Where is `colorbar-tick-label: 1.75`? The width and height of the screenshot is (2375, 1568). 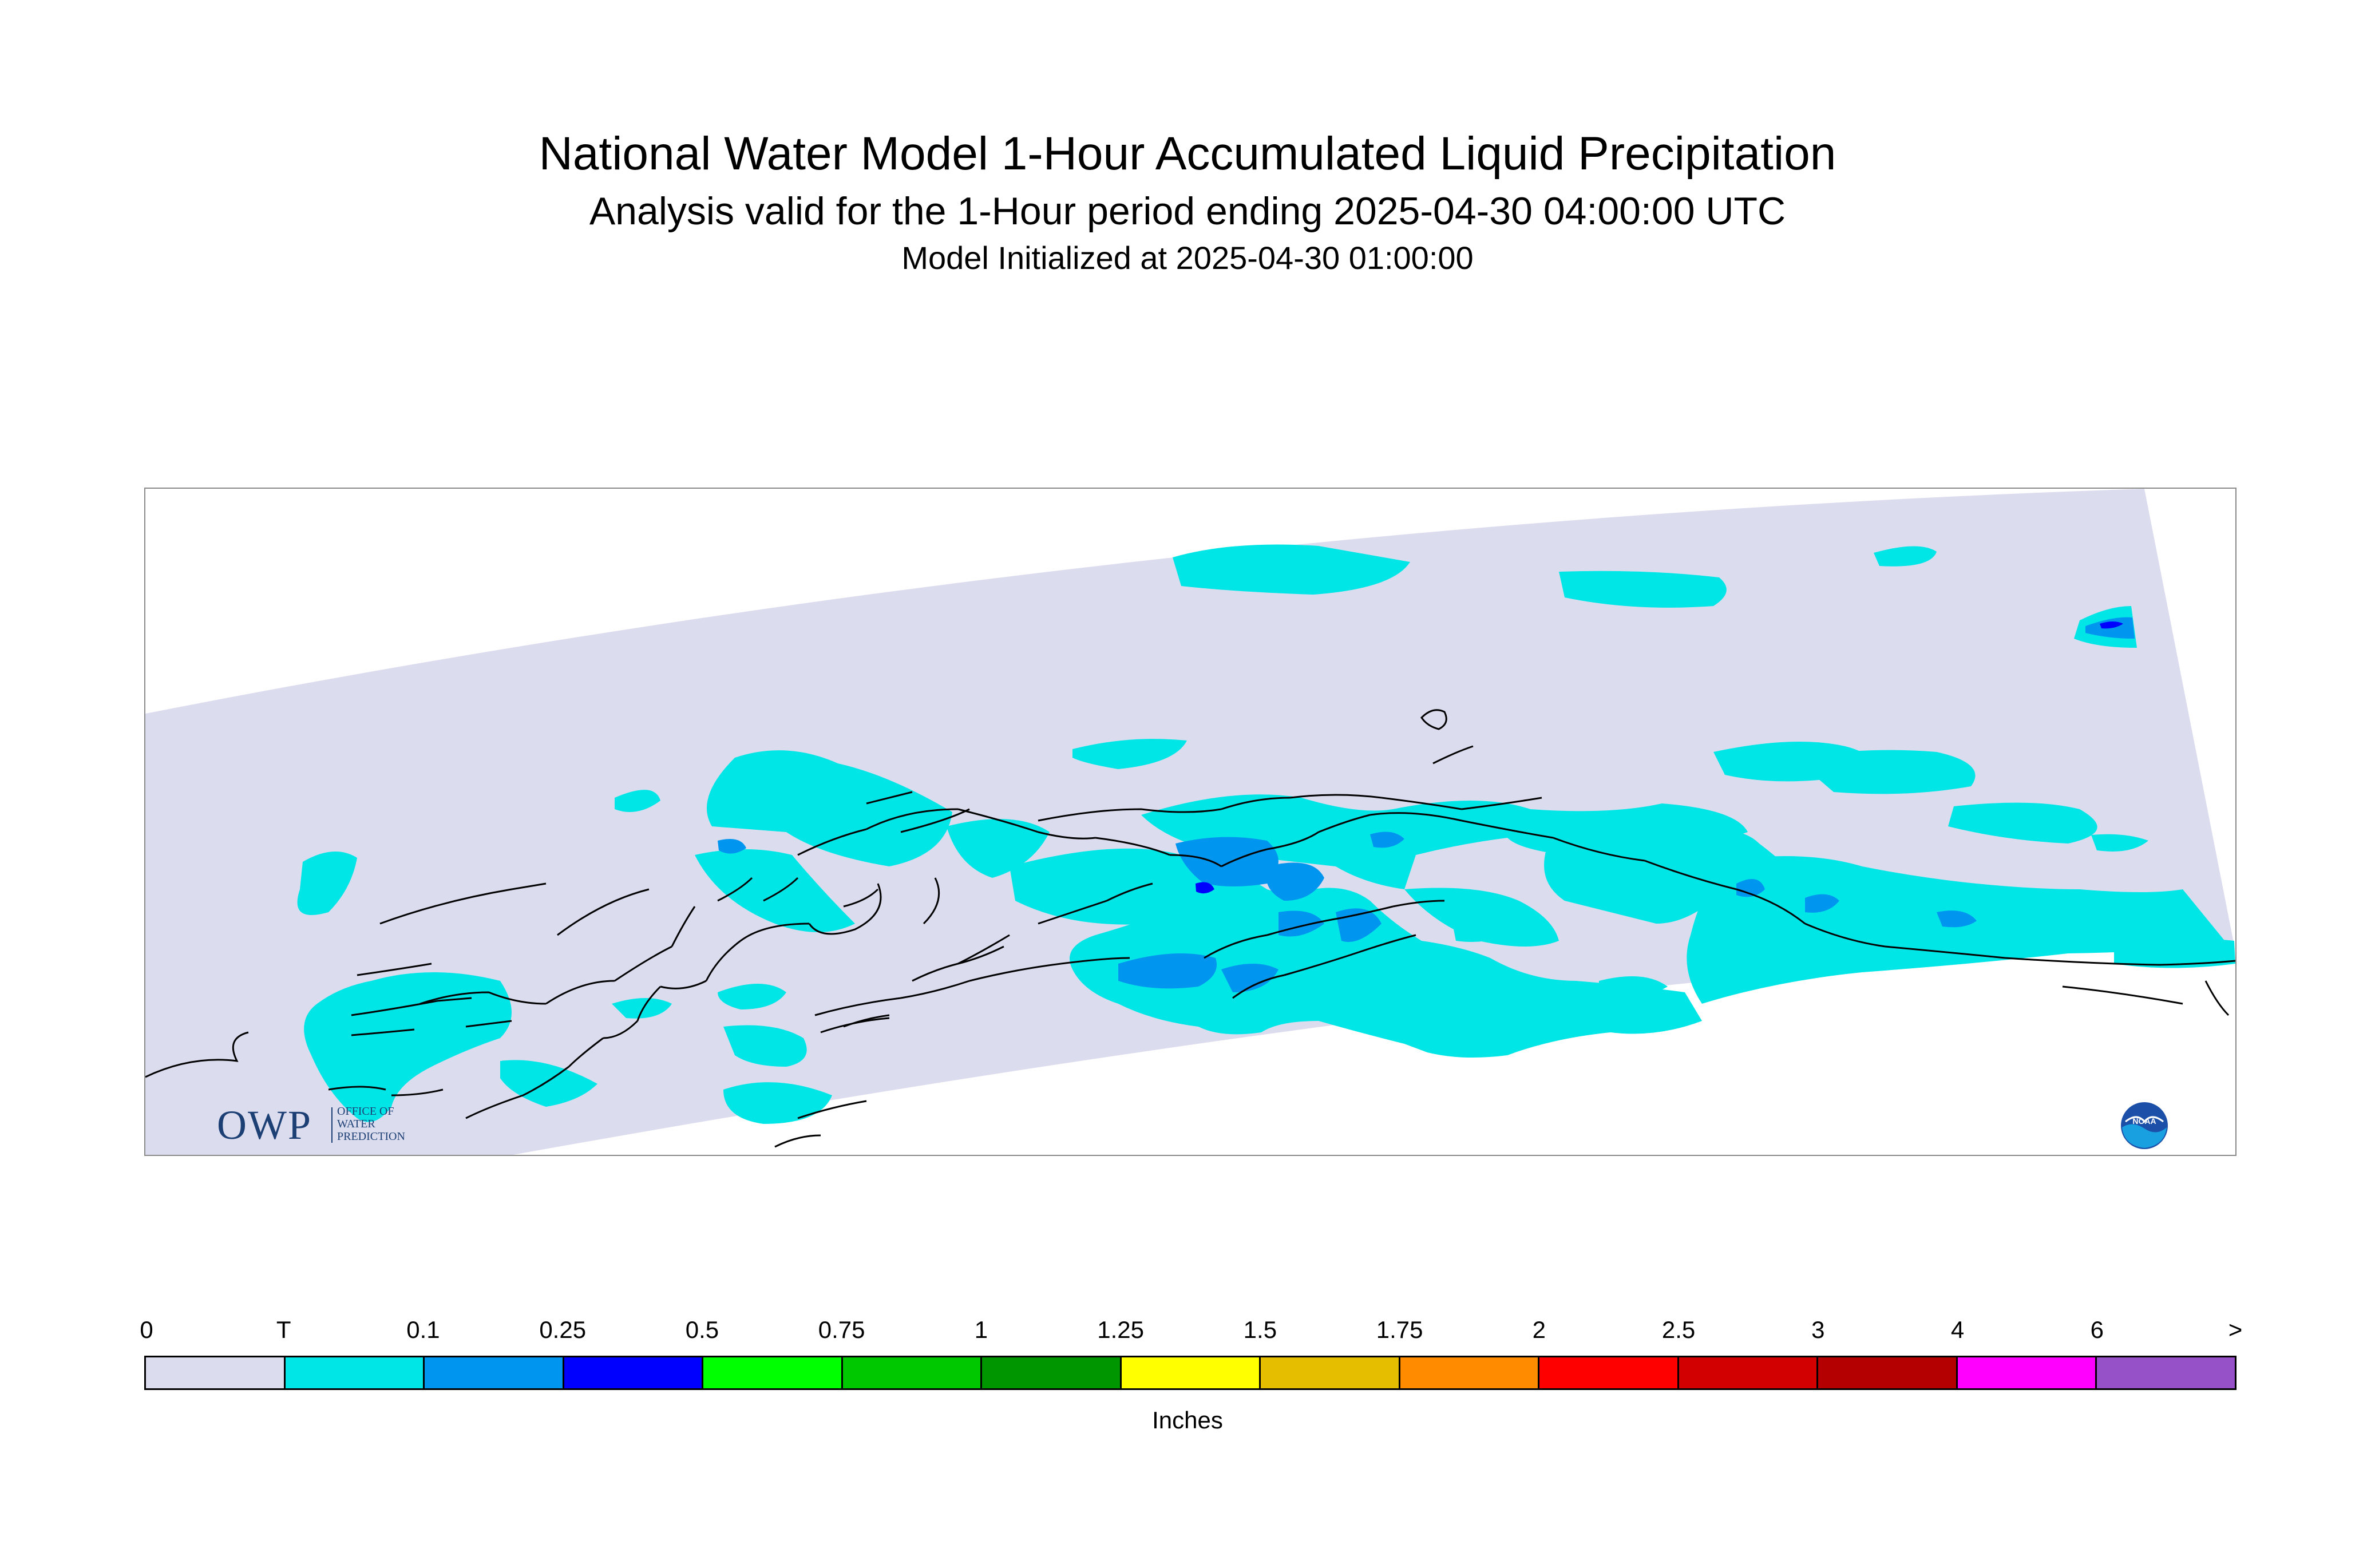 colorbar-tick-label: 1.75 is located at coordinates (1399, 1329).